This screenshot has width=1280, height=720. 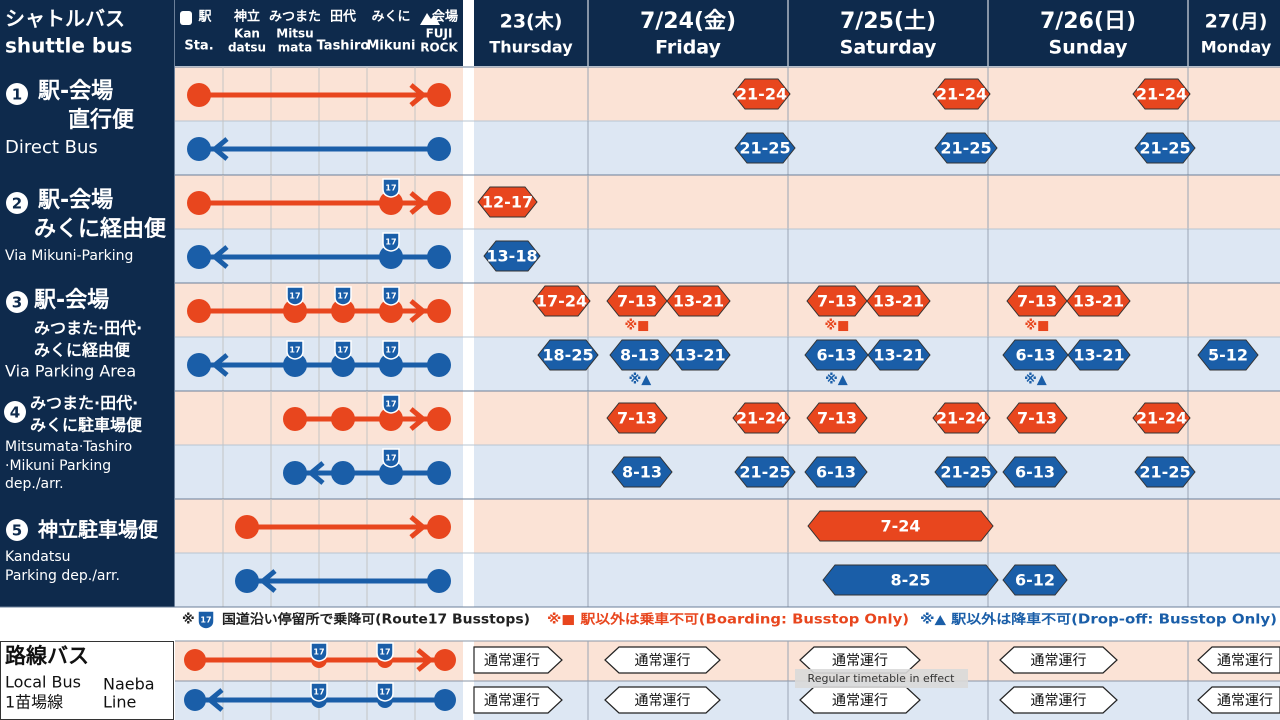 What do you see at coordinates (728, 620) in the screenshot?
I see `note-boarding: ※■ 駅以外は乗車不可(Boarding: Busstop Only)` at bounding box center [728, 620].